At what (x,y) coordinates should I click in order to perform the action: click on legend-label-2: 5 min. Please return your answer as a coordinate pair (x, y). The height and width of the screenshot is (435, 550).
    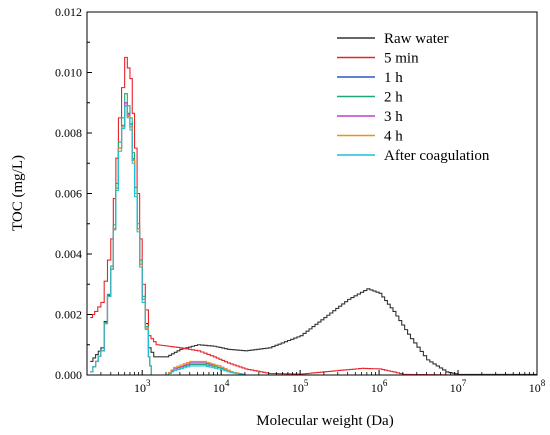
    Looking at the image, I should click on (401, 59).